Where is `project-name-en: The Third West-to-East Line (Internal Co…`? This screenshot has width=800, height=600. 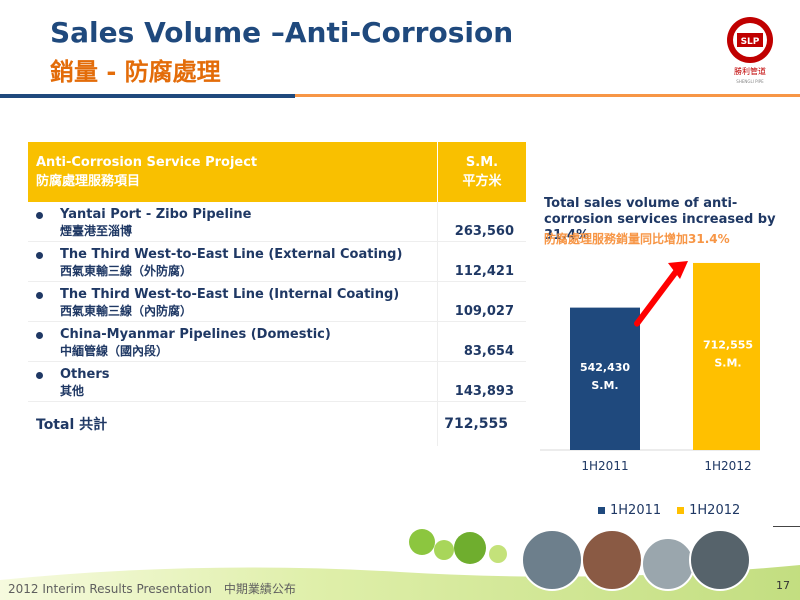
project-name-en: The Third West-to-East Line (Internal Co… is located at coordinates (230, 294).